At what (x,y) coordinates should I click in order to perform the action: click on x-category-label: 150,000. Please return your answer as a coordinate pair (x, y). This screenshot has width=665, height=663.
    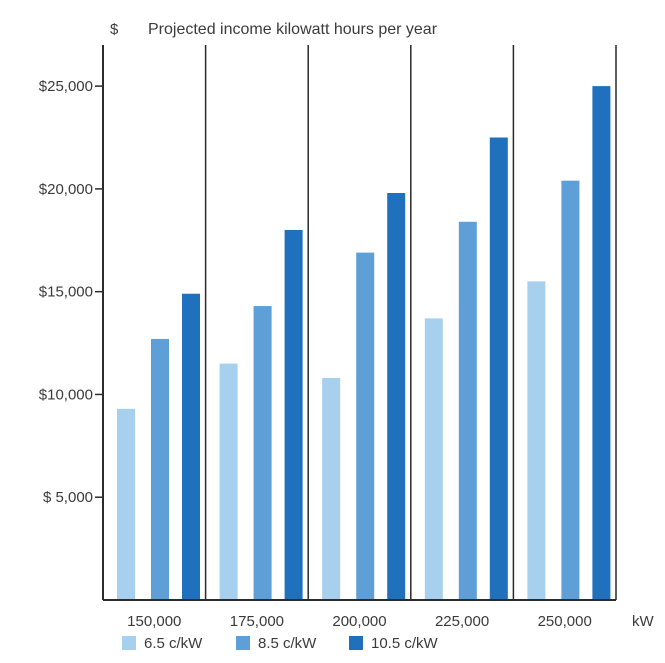
    Looking at the image, I should click on (154, 621).